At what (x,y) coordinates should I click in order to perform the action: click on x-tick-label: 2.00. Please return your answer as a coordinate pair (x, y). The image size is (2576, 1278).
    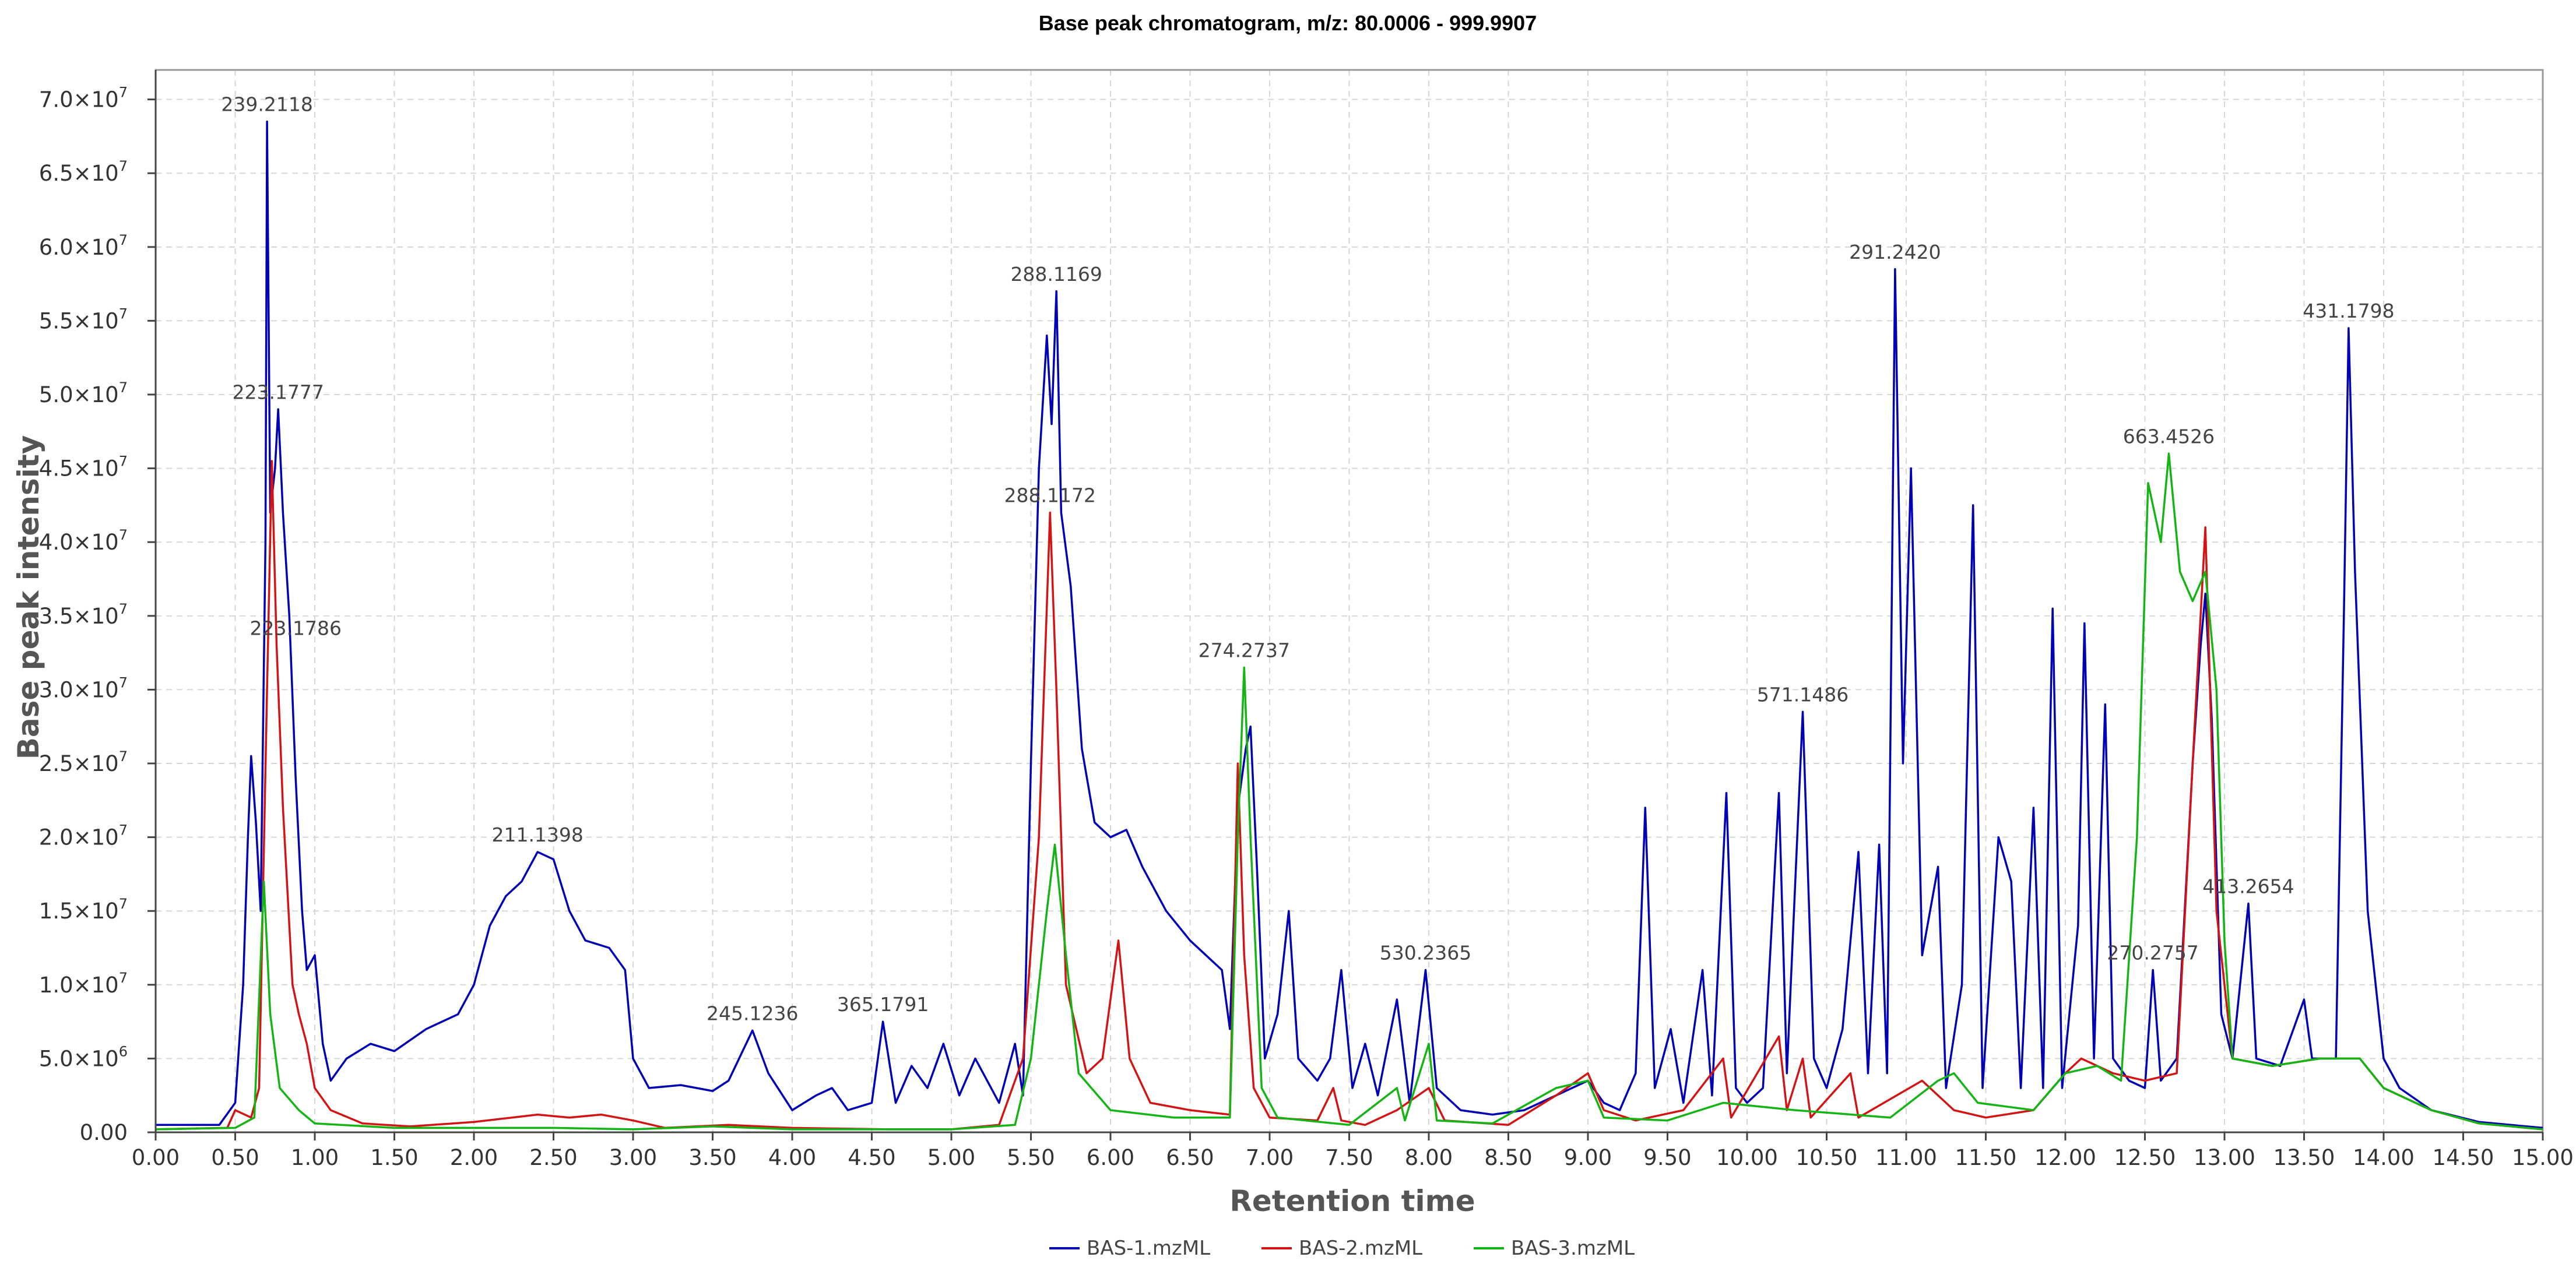
    Looking at the image, I should click on (474, 1157).